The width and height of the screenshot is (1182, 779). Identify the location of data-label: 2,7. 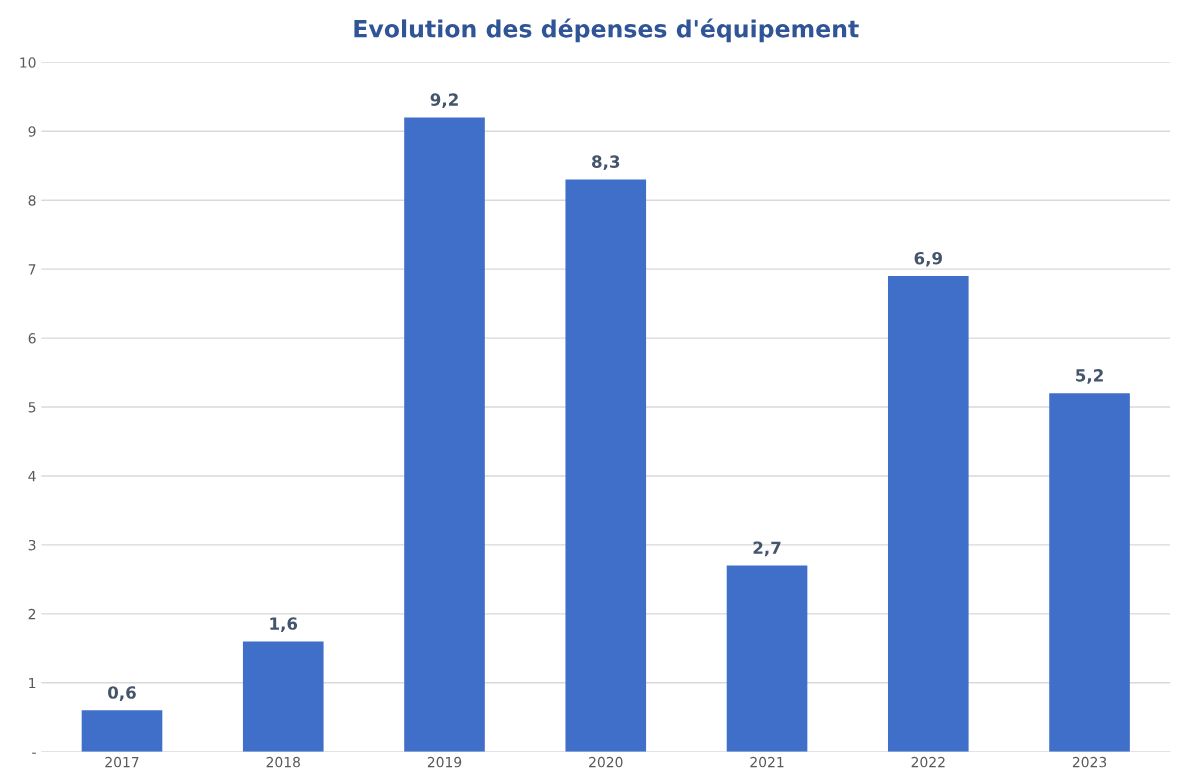
(767, 549).